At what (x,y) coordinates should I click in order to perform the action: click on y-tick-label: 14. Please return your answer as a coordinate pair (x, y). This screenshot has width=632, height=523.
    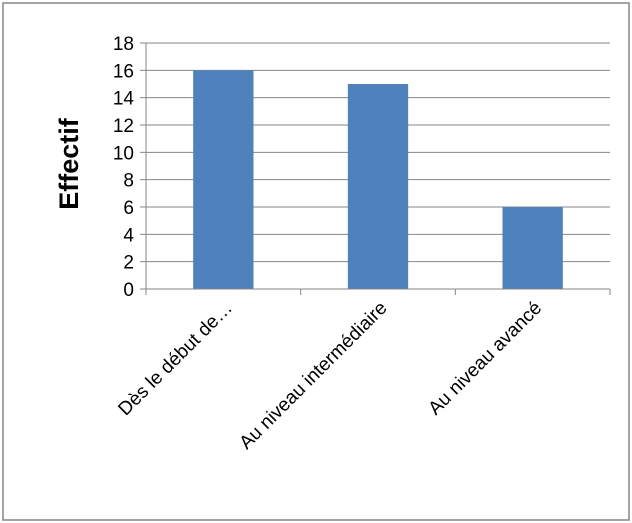
    Looking at the image, I should click on (124, 99).